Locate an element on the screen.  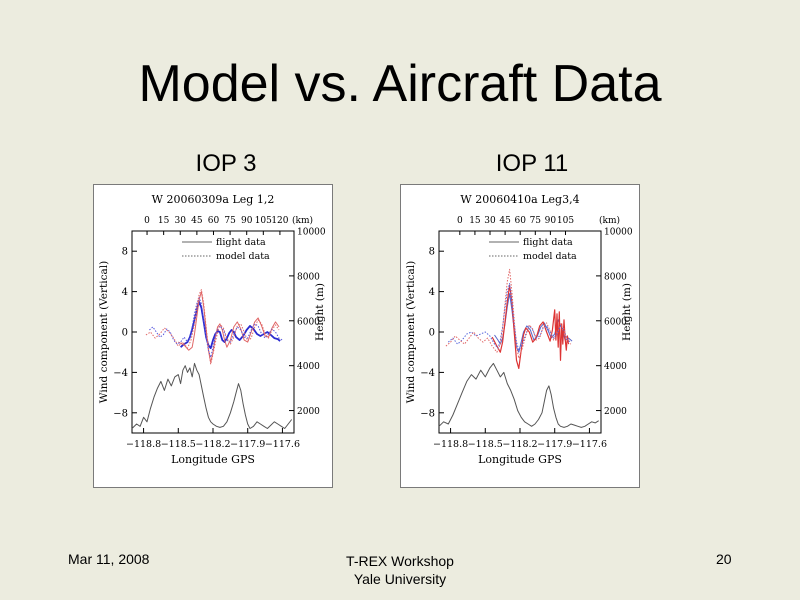
top-tick-label: 120 is located at coordinates (279, 221).